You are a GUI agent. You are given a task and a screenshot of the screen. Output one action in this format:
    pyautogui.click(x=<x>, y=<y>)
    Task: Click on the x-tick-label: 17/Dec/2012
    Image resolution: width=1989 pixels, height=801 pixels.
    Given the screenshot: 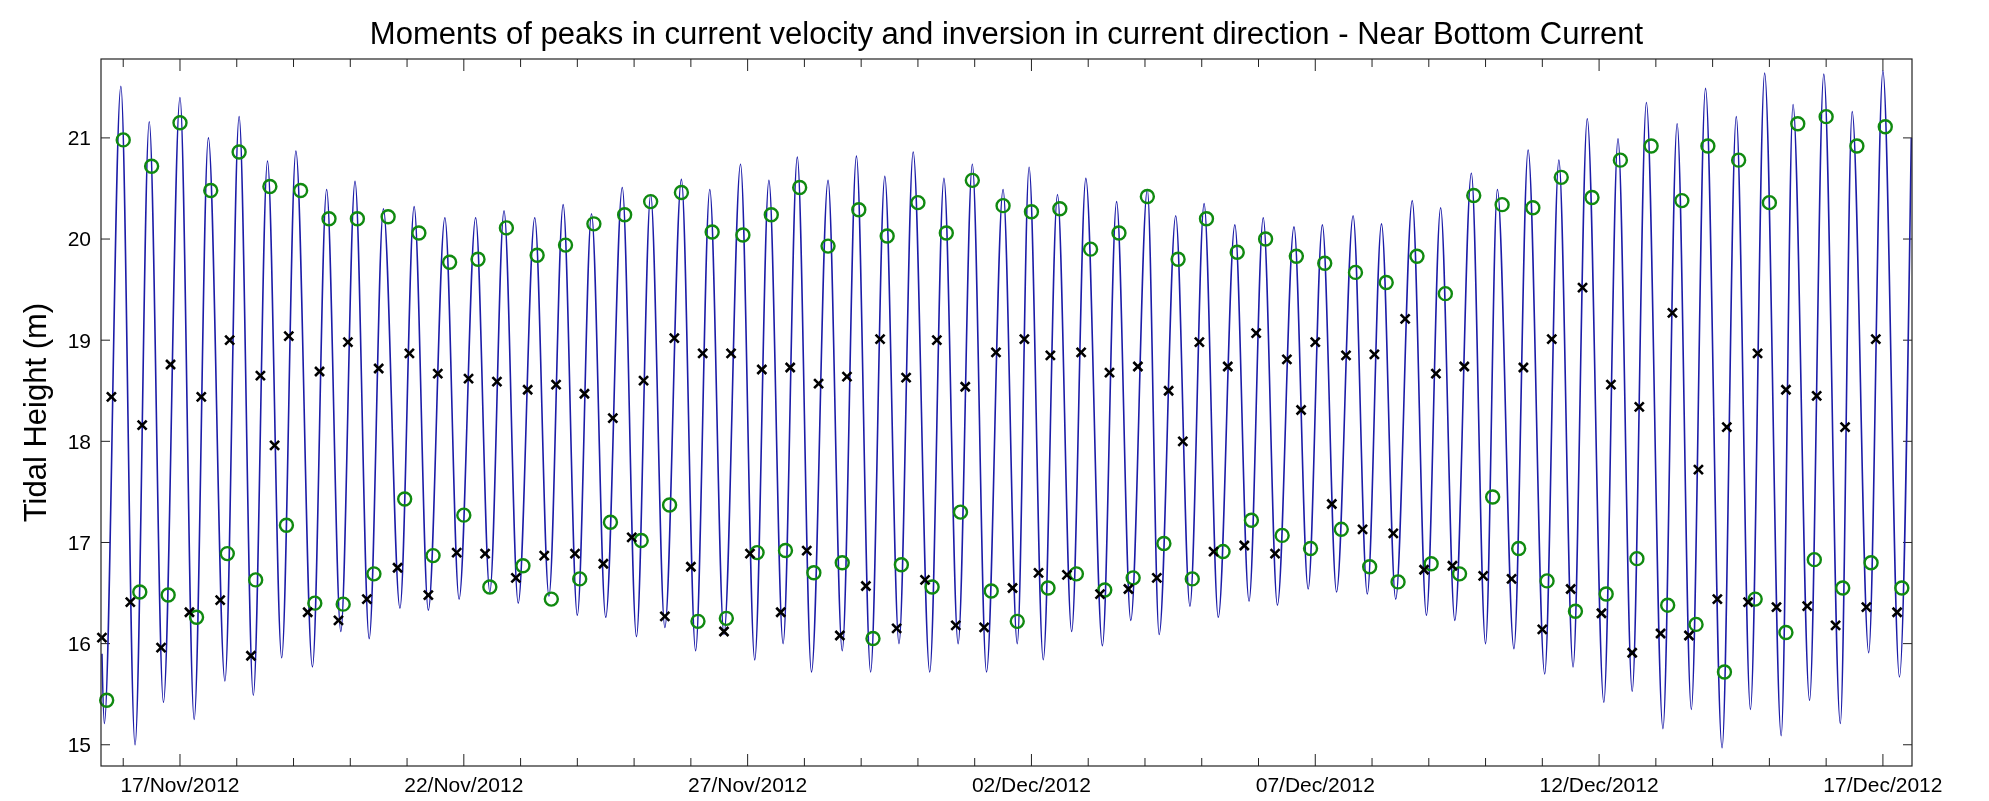 What is the action you would take?
    pyautogui.click(x=1883, y=784)
    